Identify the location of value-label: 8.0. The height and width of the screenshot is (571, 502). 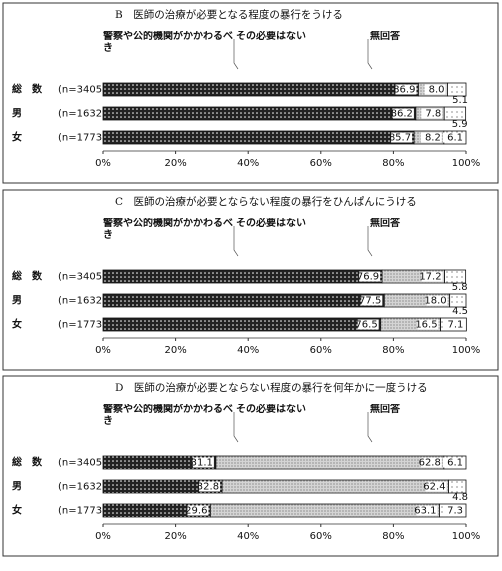
(437, 90).